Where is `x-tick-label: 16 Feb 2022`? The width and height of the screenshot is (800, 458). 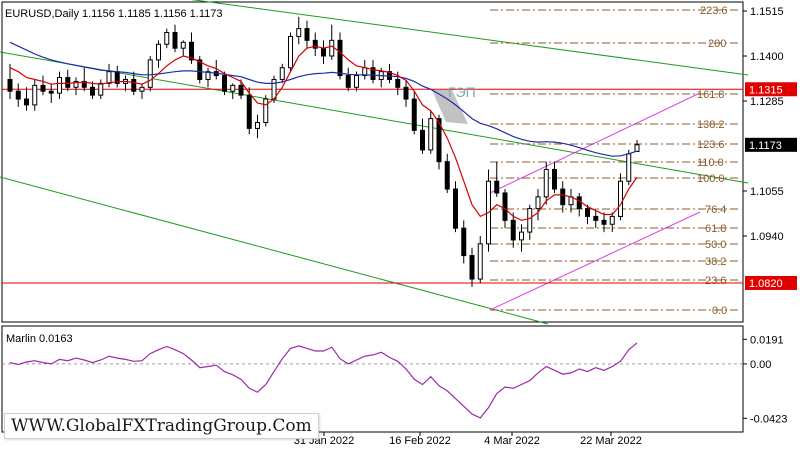
x-tick-label: 16 Feb 2022 is located at coordinates (420, 441).